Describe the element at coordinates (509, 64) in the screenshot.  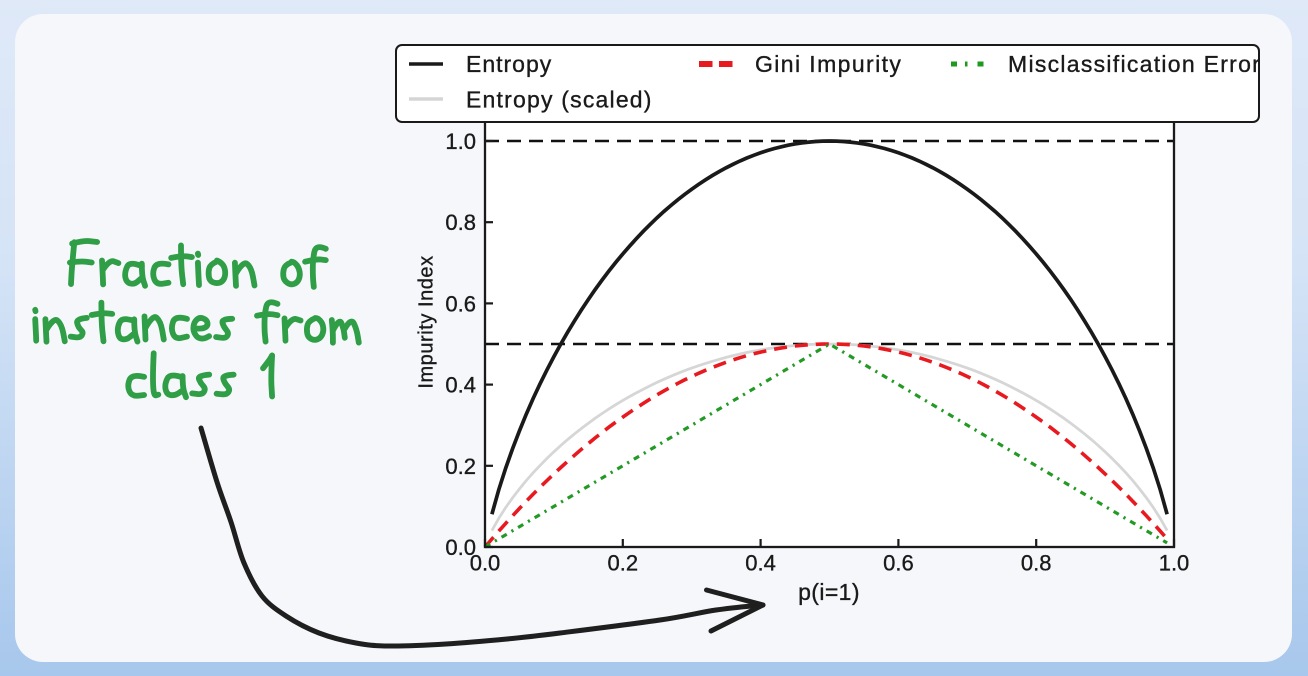
I see `svg-text: Entropy` at that location.